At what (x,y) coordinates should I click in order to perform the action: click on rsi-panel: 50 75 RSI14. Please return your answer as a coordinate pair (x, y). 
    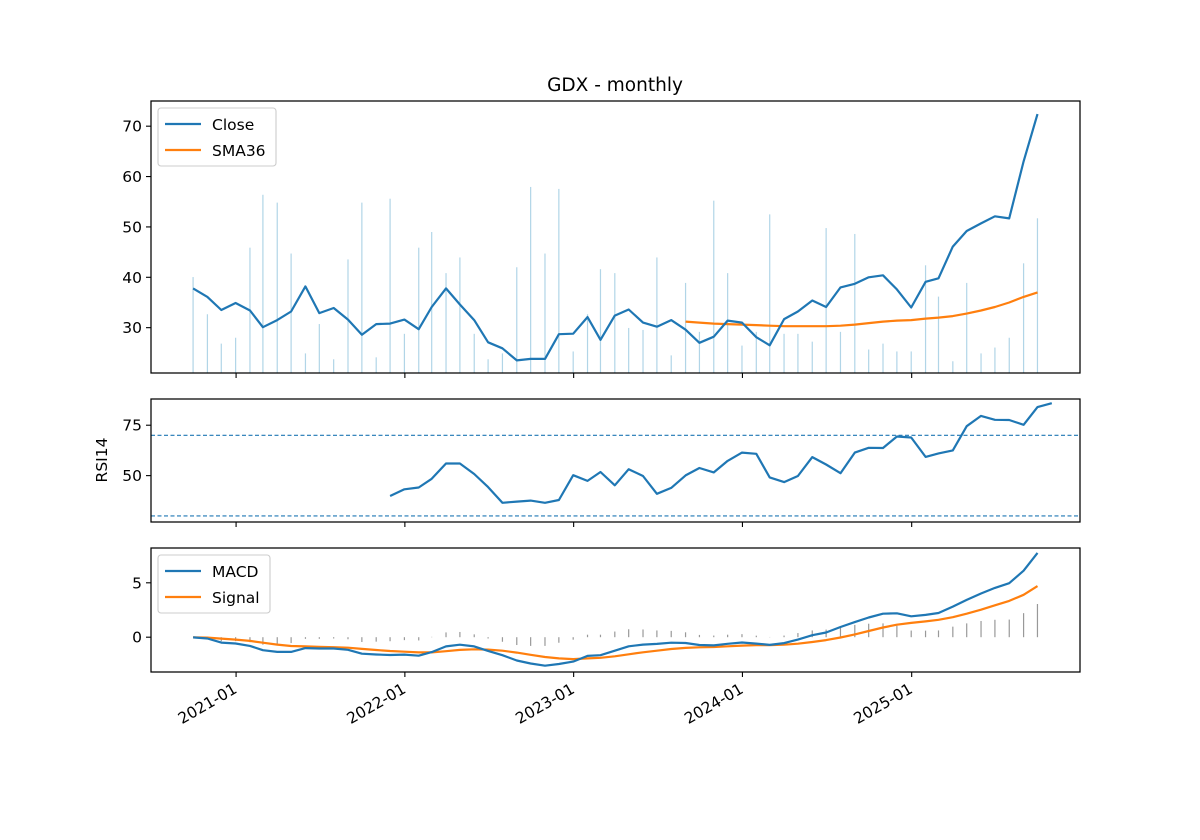
    Looking at the image, I should click on (587, 462).